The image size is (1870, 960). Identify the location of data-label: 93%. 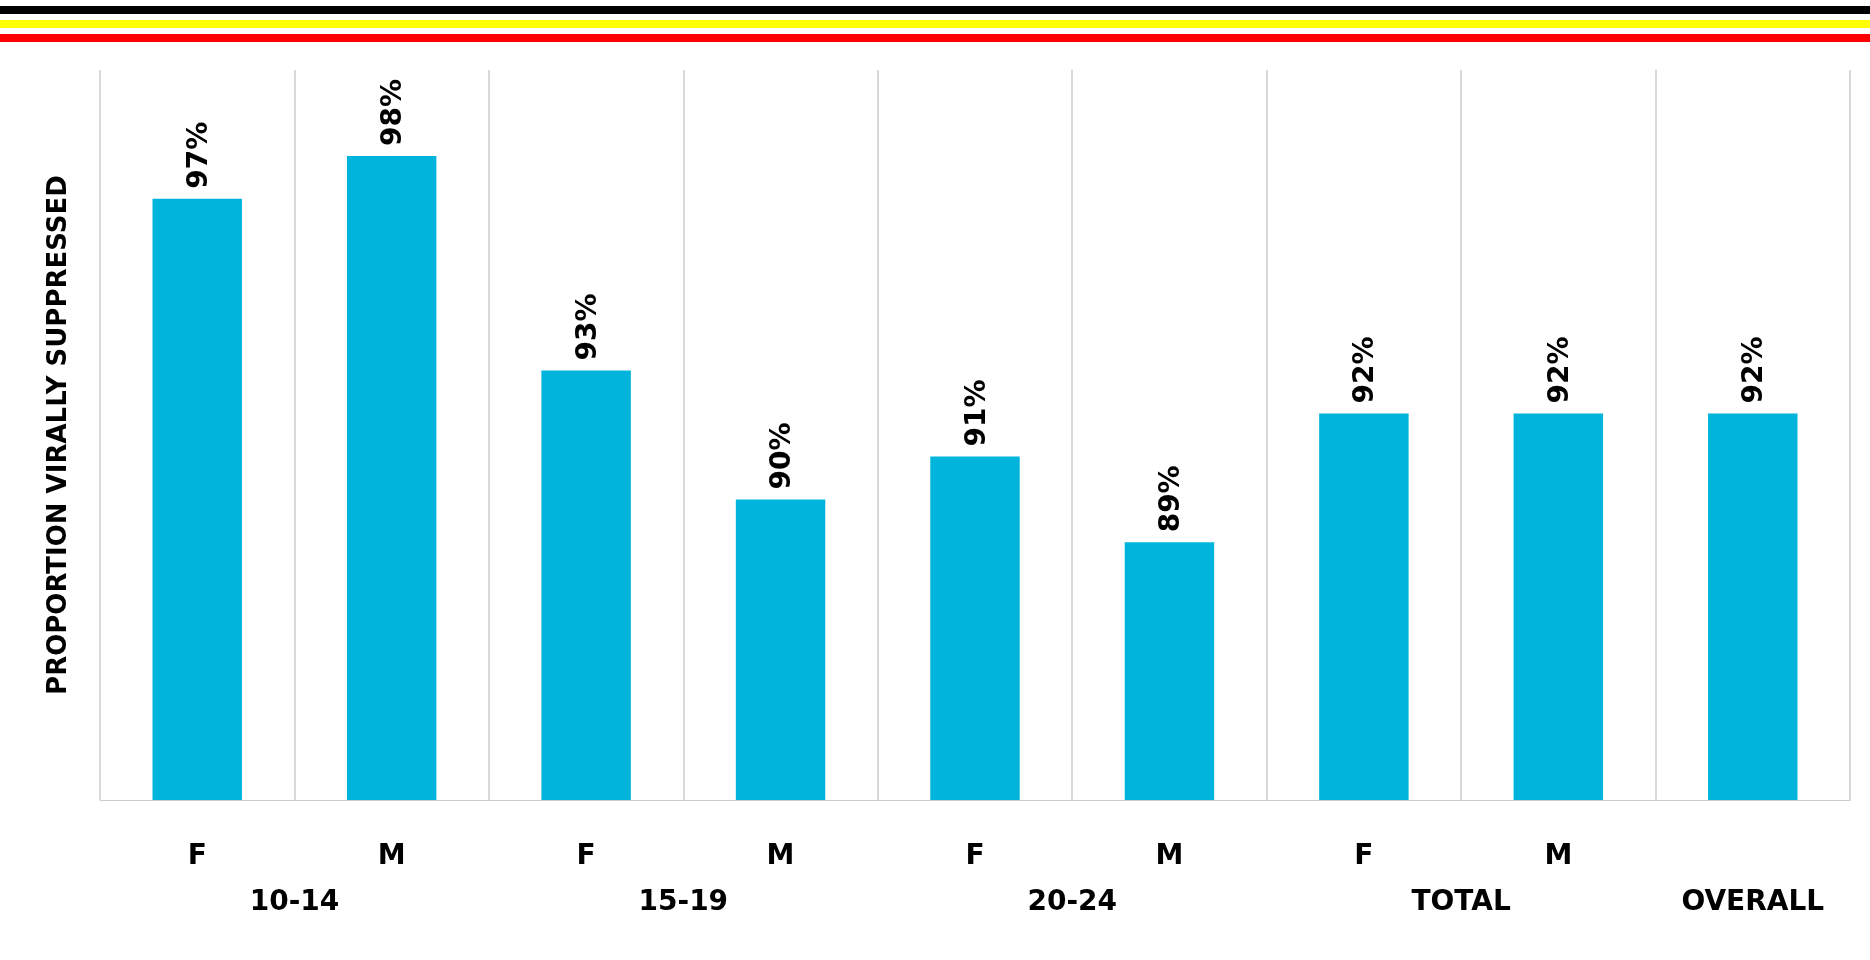
(586, 327).